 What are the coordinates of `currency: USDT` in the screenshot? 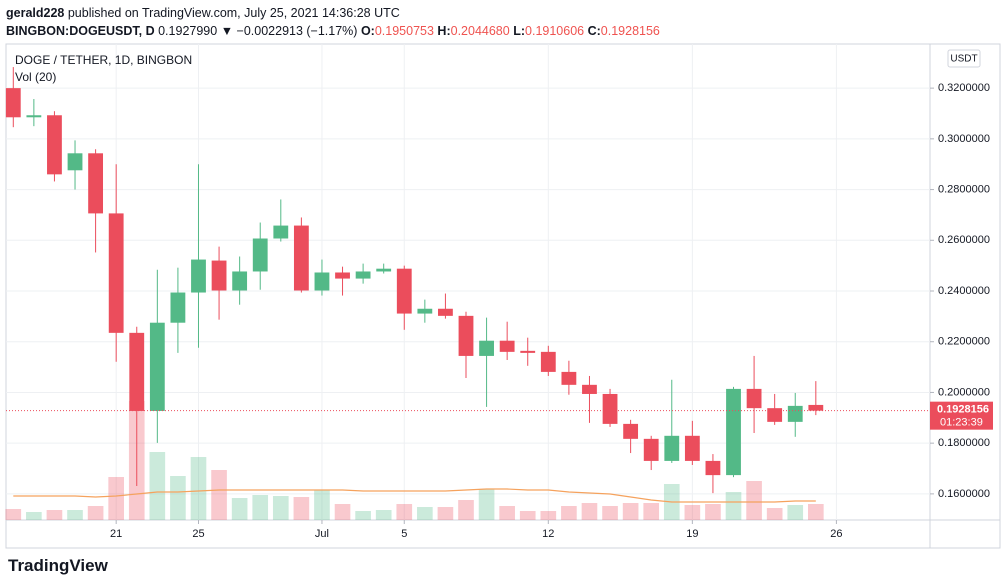 It's located at (963, 59).